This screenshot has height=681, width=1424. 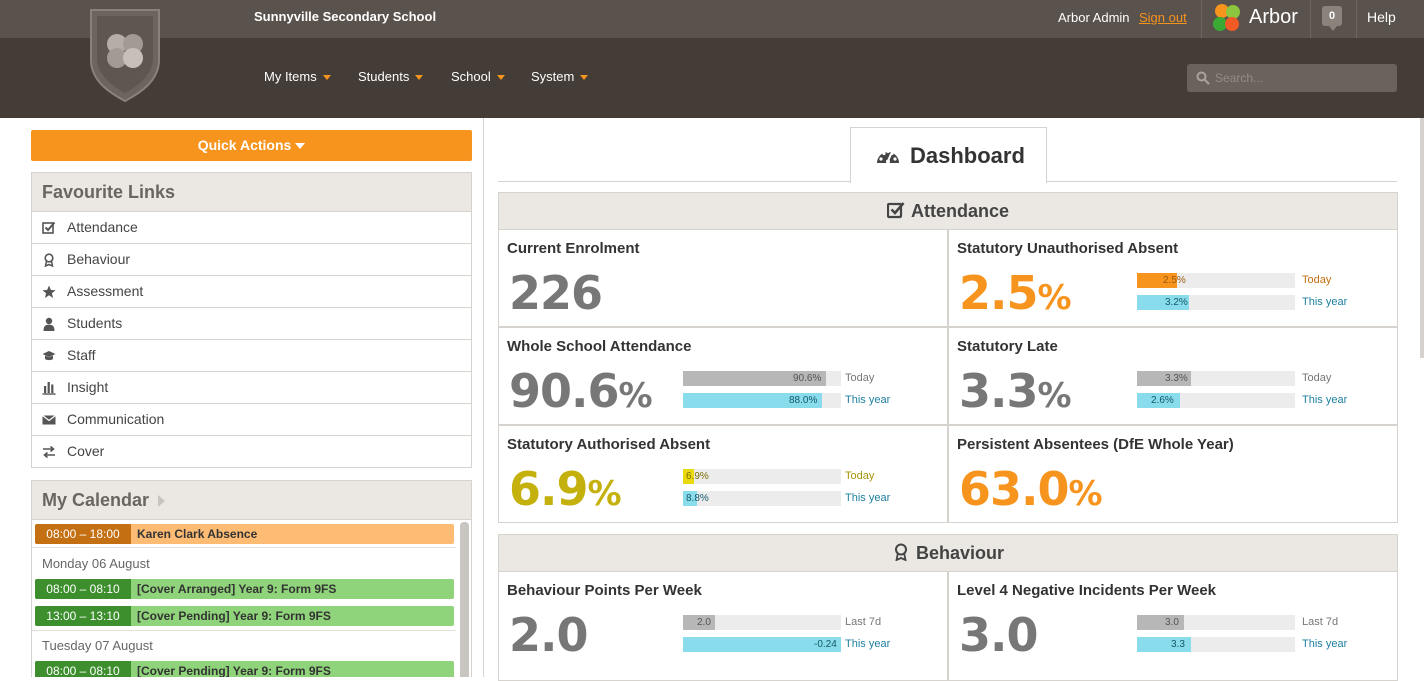 I want to click on fav-link-students: Students, so click(x=251, y=324).